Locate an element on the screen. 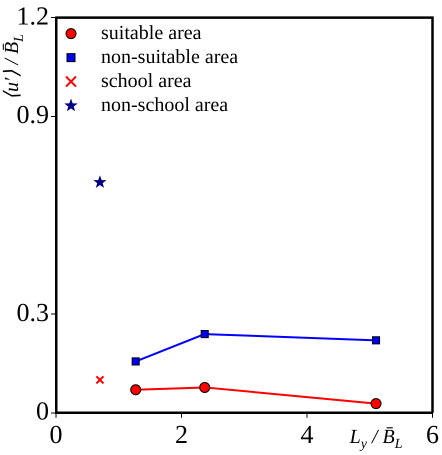 This screenshot has width=442, height=455. legend-label: non-suitable area is located at coordinates (169, 57).